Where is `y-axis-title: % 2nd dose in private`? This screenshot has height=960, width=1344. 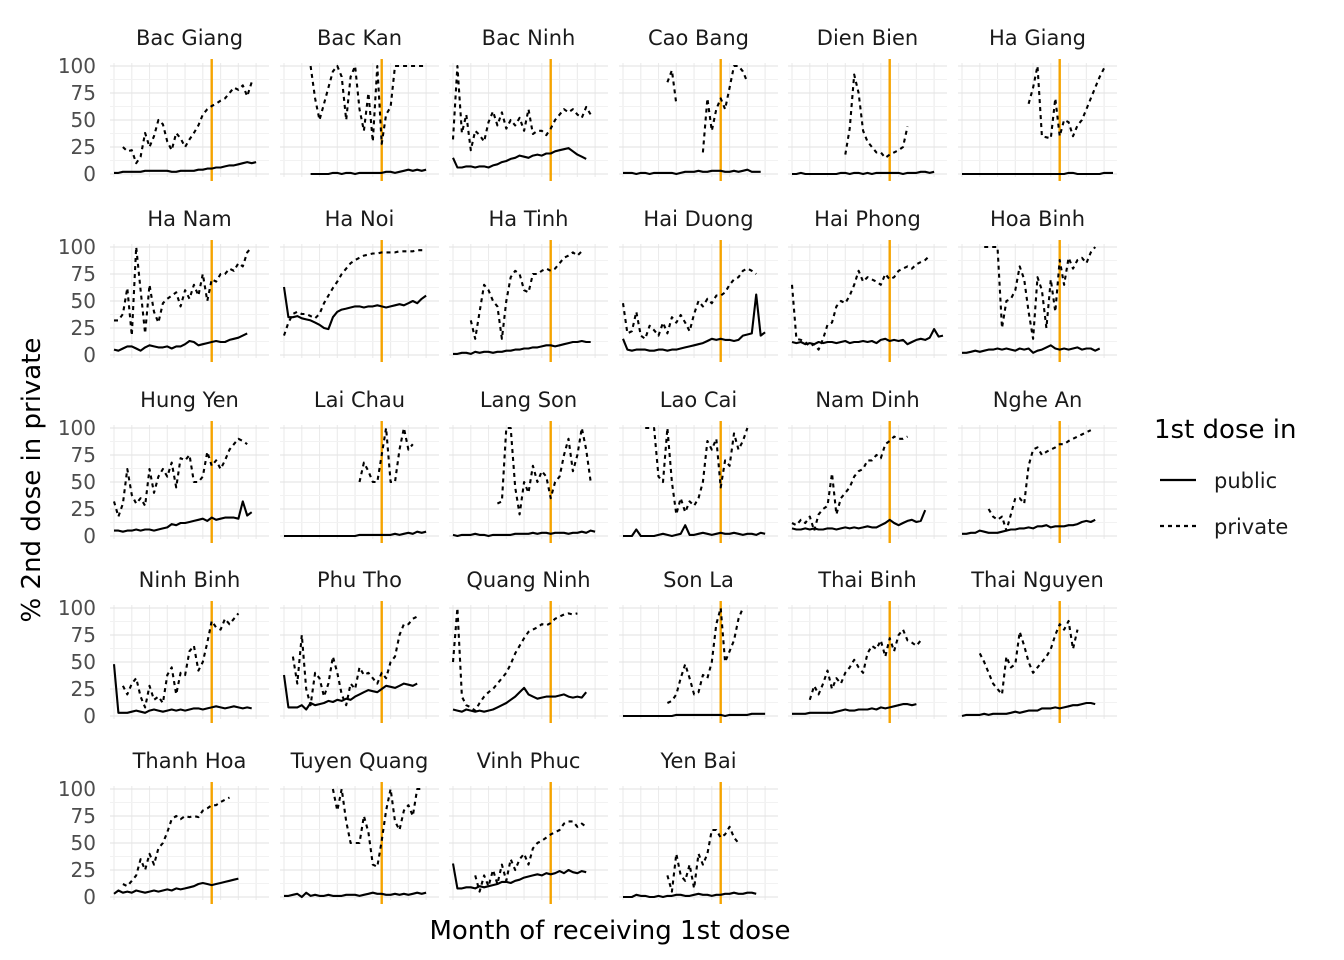
y-axis-title: % 2nd dose in private is located at coordinates (32, 480).